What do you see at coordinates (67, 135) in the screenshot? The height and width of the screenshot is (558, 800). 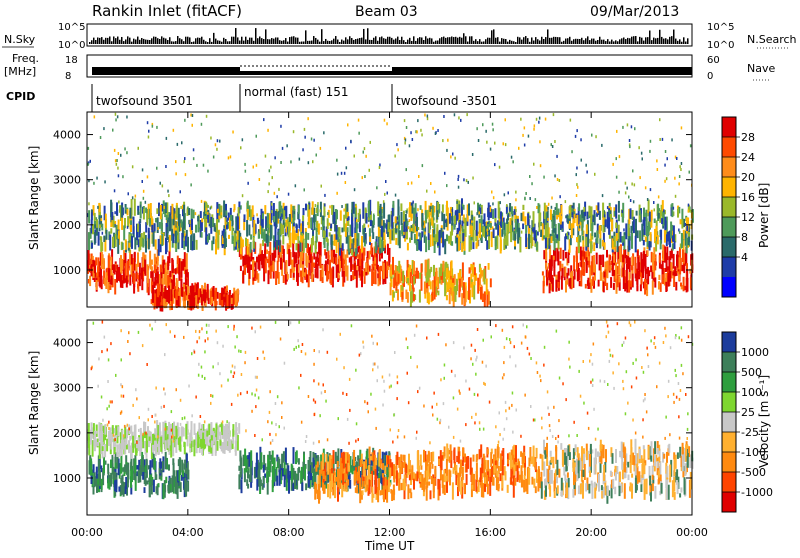 I see `y-tick-label: 4000` at bounding box center [67, 135].